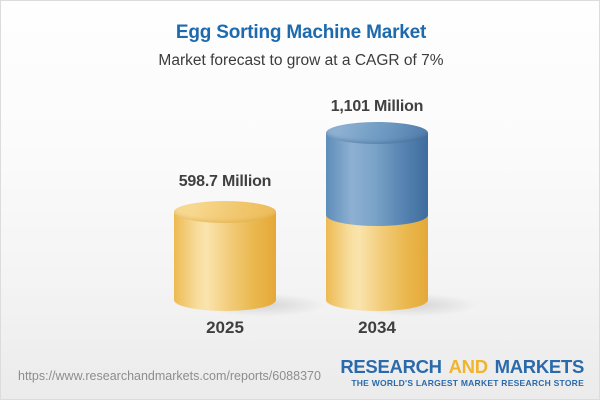  Describe the element at coordinates (225, 327) in the screenshot. I see `bar-category-label-2025: 2025` at that location.